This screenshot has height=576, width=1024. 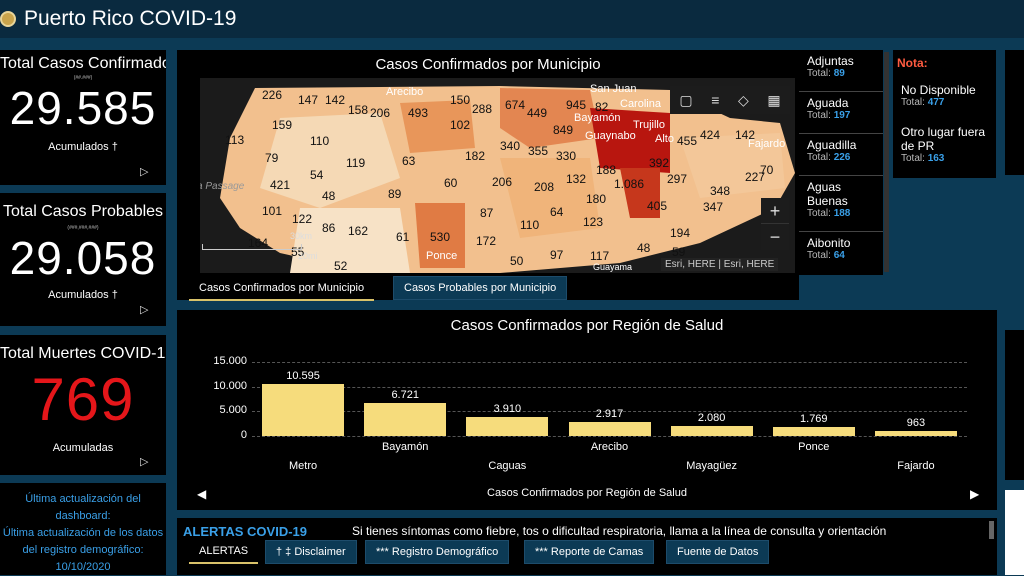 What do you see at coordinates (991, 530) in the screenshot?
I see `alerts-scrollbar` at bounding box center [991, 530].